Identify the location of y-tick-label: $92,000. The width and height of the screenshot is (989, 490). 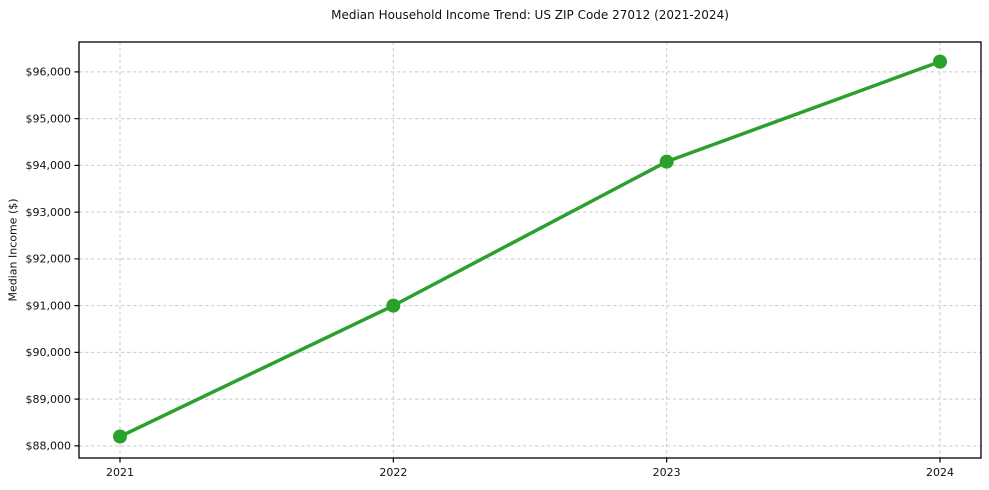
(49, 259).